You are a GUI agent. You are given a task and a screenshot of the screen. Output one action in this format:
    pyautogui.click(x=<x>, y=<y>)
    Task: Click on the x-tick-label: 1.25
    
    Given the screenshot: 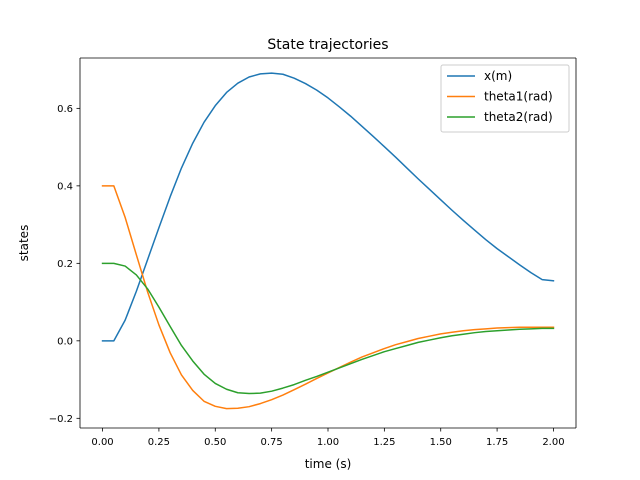 What is the action you would take?
    pyautogui.click(x=384, y=442)
    